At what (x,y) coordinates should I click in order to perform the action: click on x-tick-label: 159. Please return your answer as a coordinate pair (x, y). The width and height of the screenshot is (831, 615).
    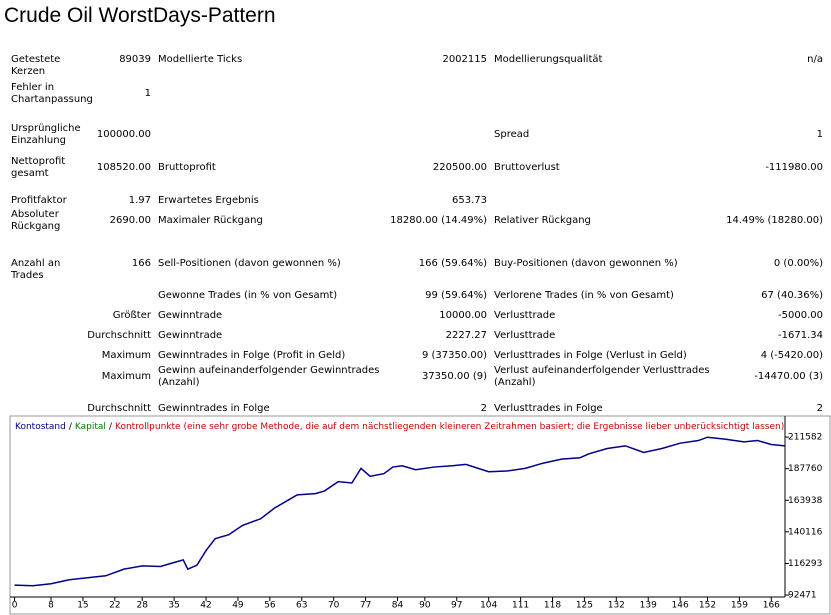
    Looking at the image, I should click on (739, 606).